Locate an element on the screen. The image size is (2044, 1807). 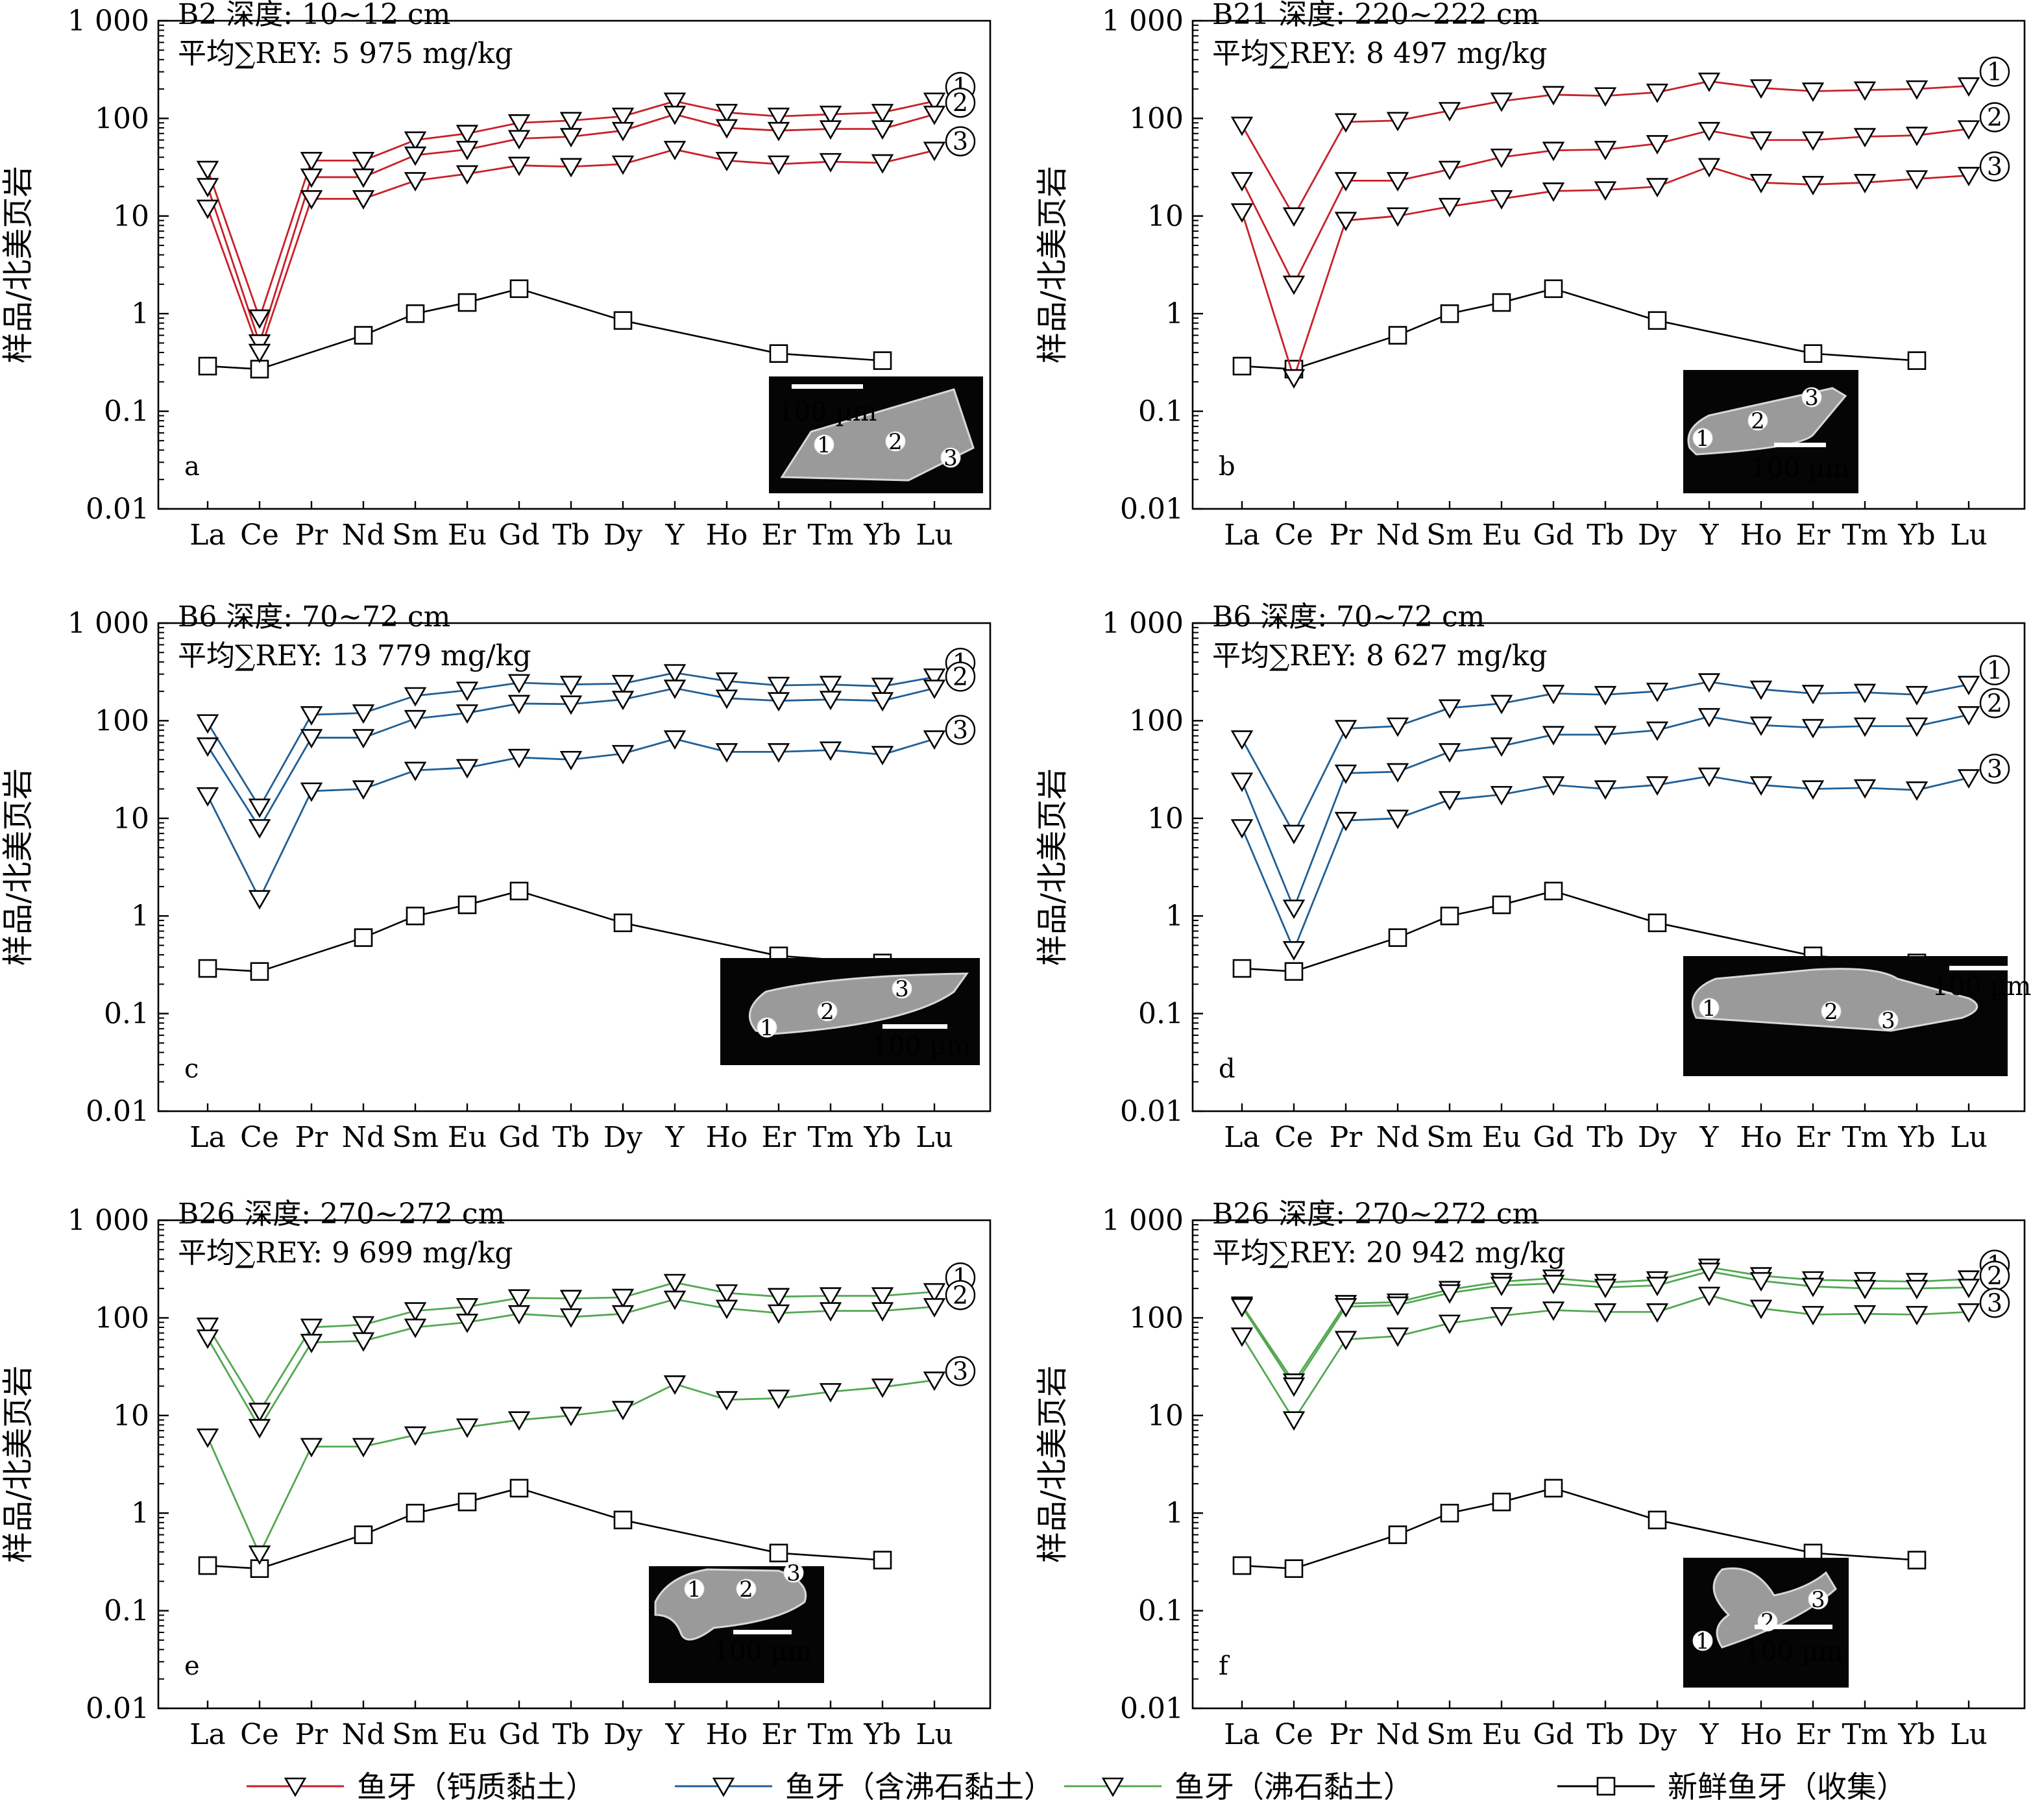
series-label: 3 is located at coordinates (960, 141).